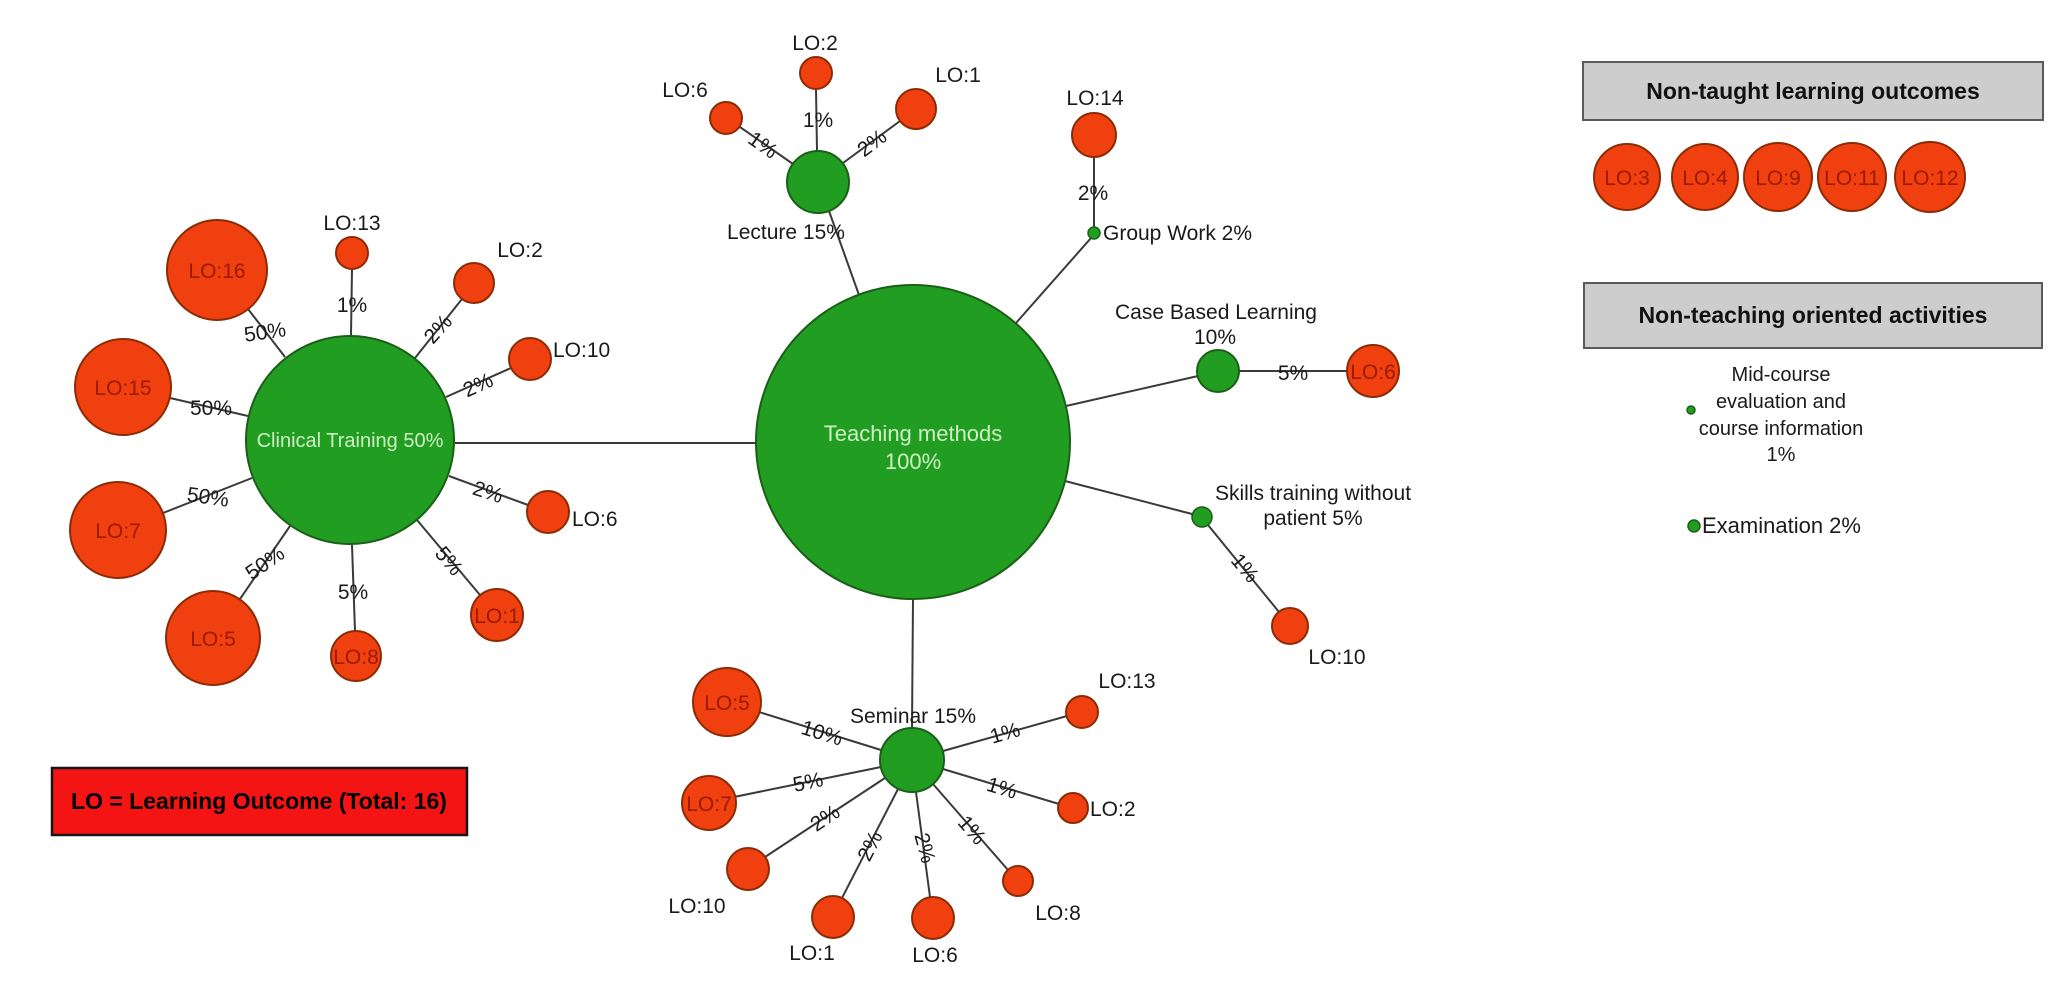 Image resolution: width=2059 pixels, height=1001 pixels. Describe the element at coordinates (595, 519) in the screenshot. I see `label-clinical-lo6: LO:6` at that location.